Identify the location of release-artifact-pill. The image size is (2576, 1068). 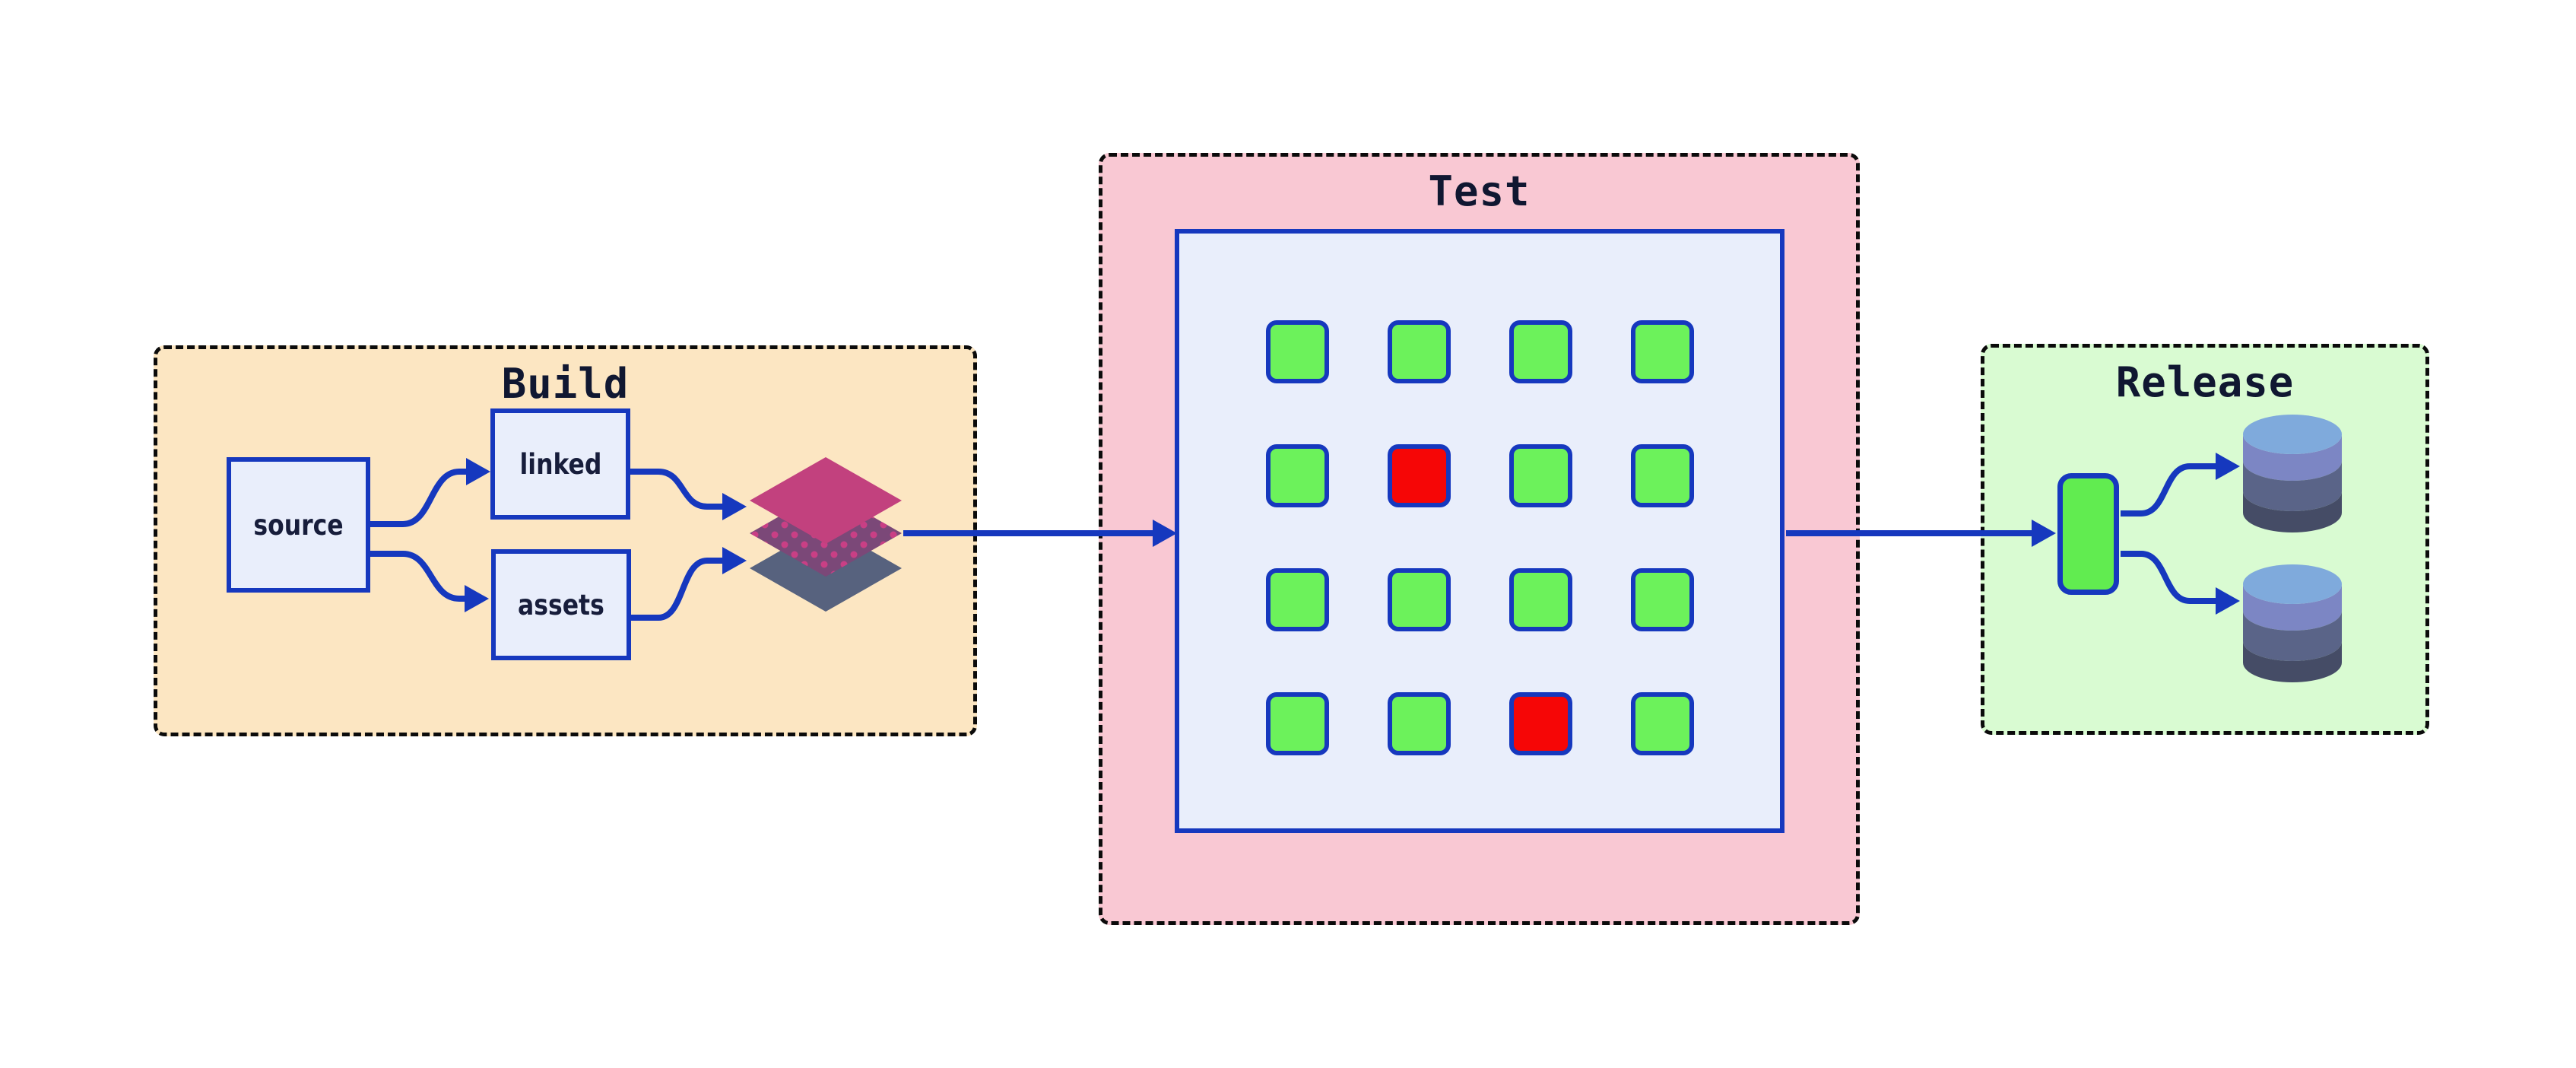
(2088, 534).